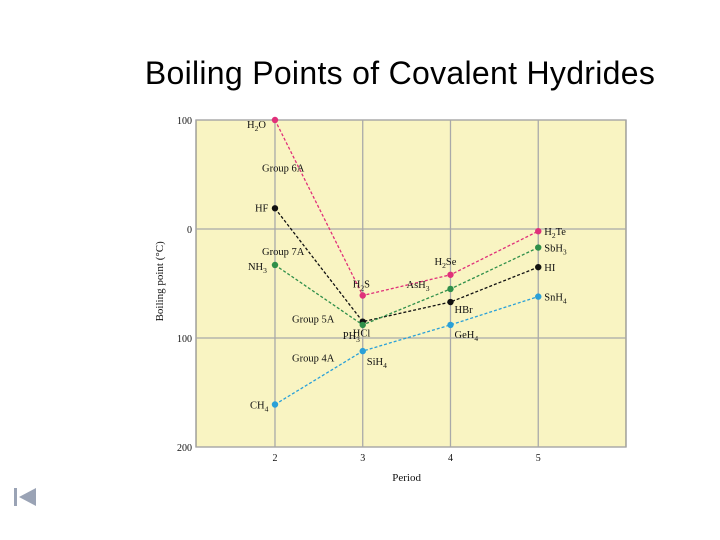 The image size is (720, 540). I want to click on first-slide-icon, so click(25, 497).